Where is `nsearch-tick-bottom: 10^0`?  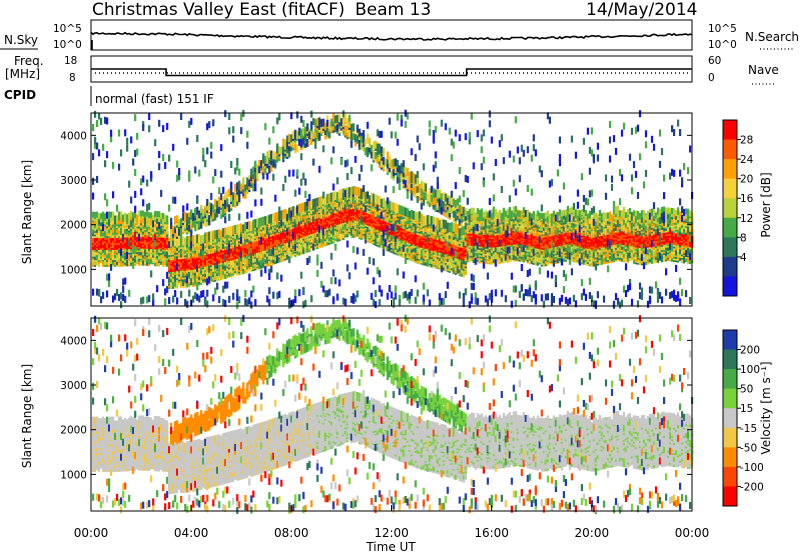 nsearch-tick-bottom: 10^0 is located at coordinates (722, 45).